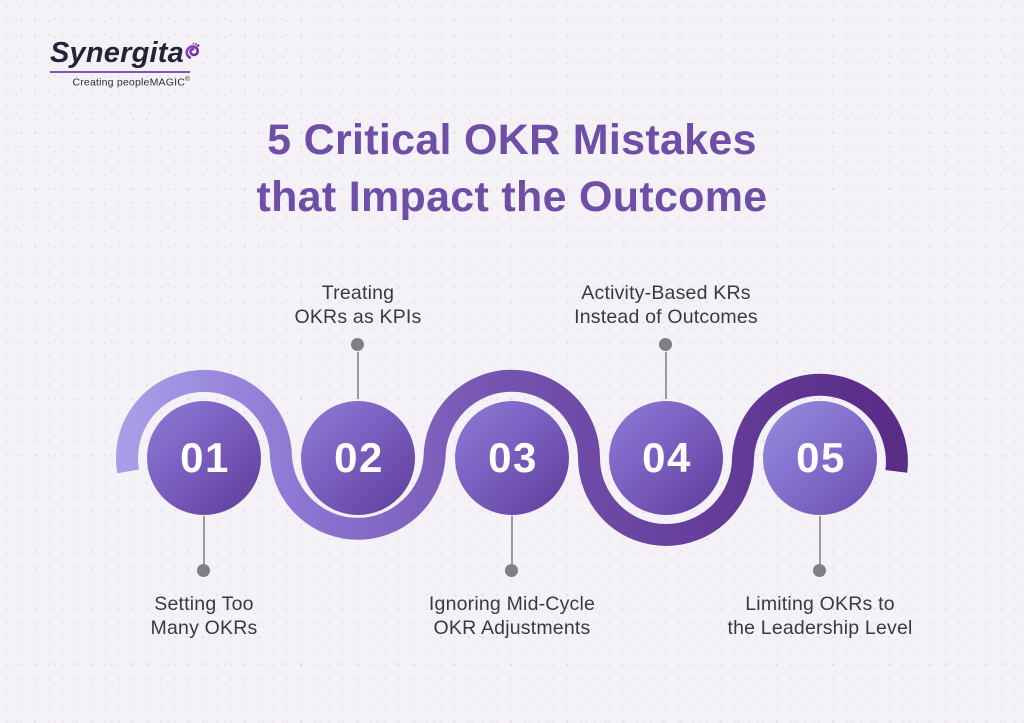 The height and width of the screenshot is (723, 1024). I want to click on step-circle-01: 01, so click(204, 458).